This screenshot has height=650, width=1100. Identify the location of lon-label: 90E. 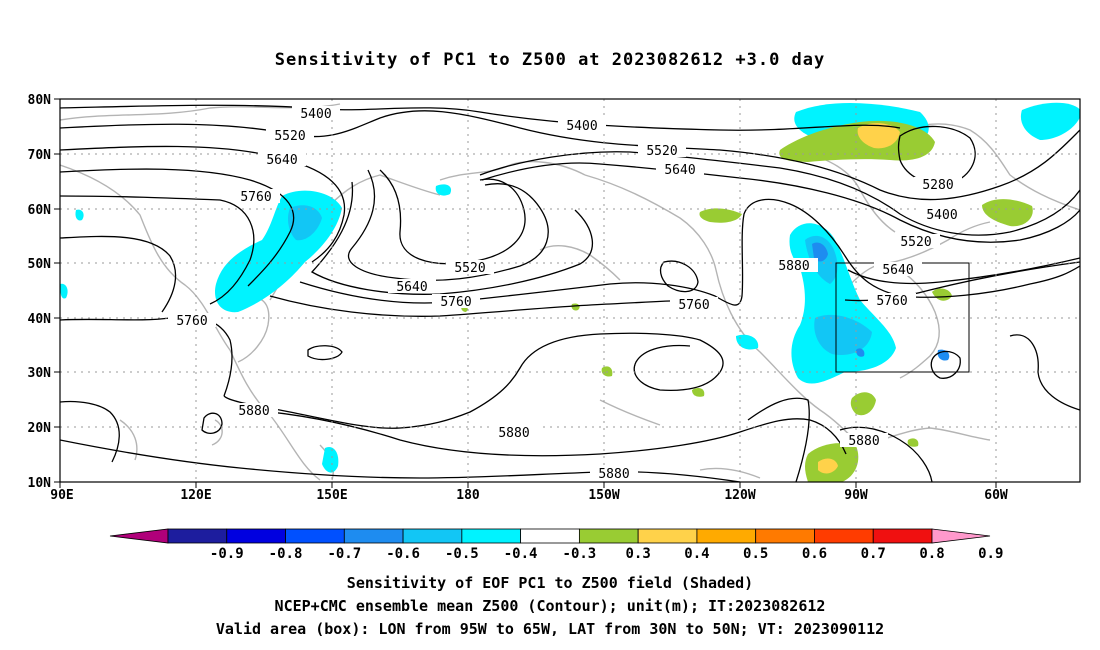
(61, 495).